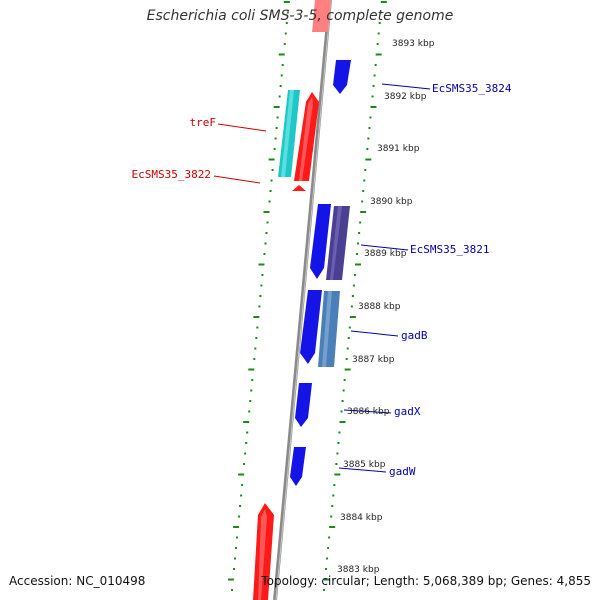 This screenshot has width=600, height=600. What do you see at coordinates (407, 411) in the screenshot?
I see `gene-label-gadX: gadX` at bounding box center [407, 411].